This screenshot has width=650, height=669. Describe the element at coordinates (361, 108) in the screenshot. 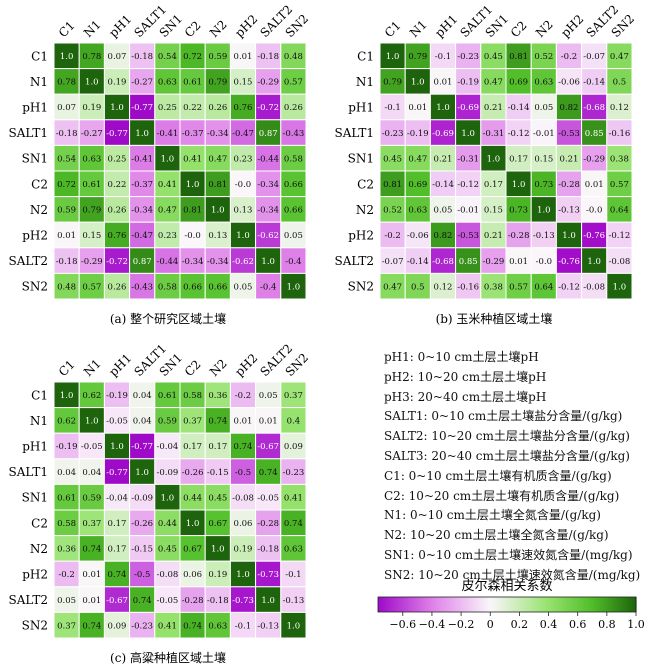

I see `row-label: pH1` at that location.